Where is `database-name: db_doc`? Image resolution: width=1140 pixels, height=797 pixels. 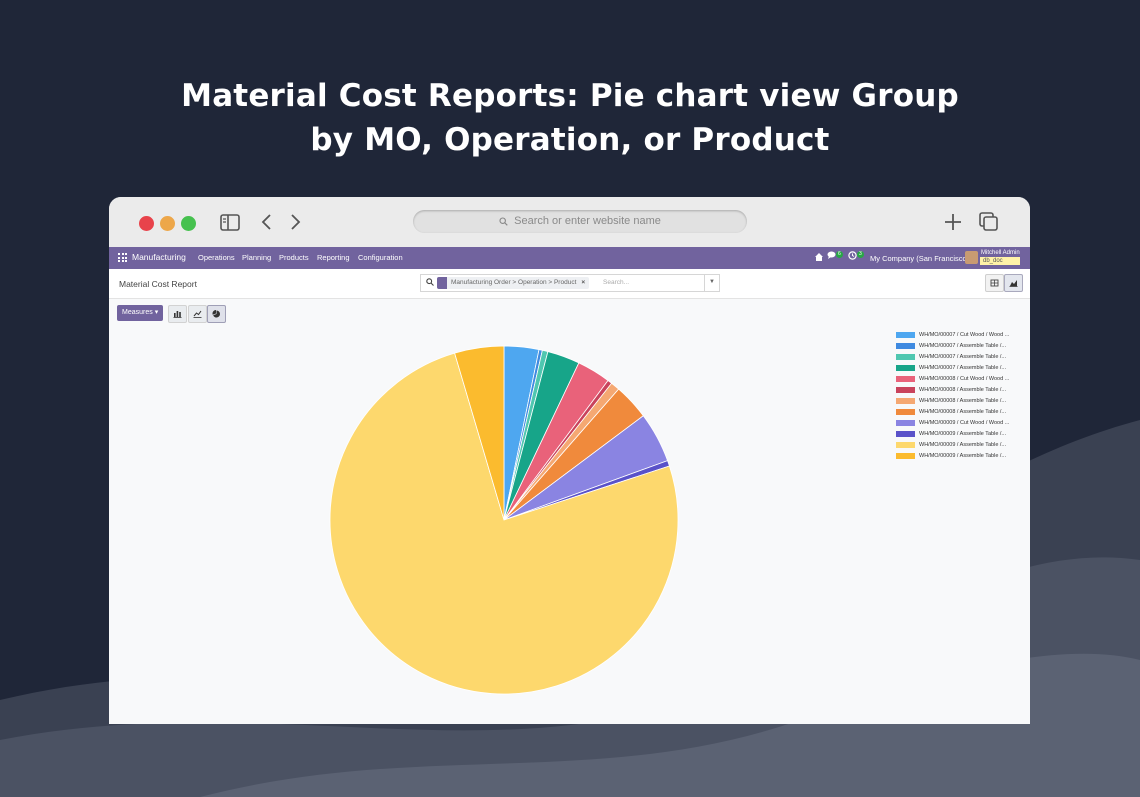 database-name: db_doc is located at coordinates (1000, 261).